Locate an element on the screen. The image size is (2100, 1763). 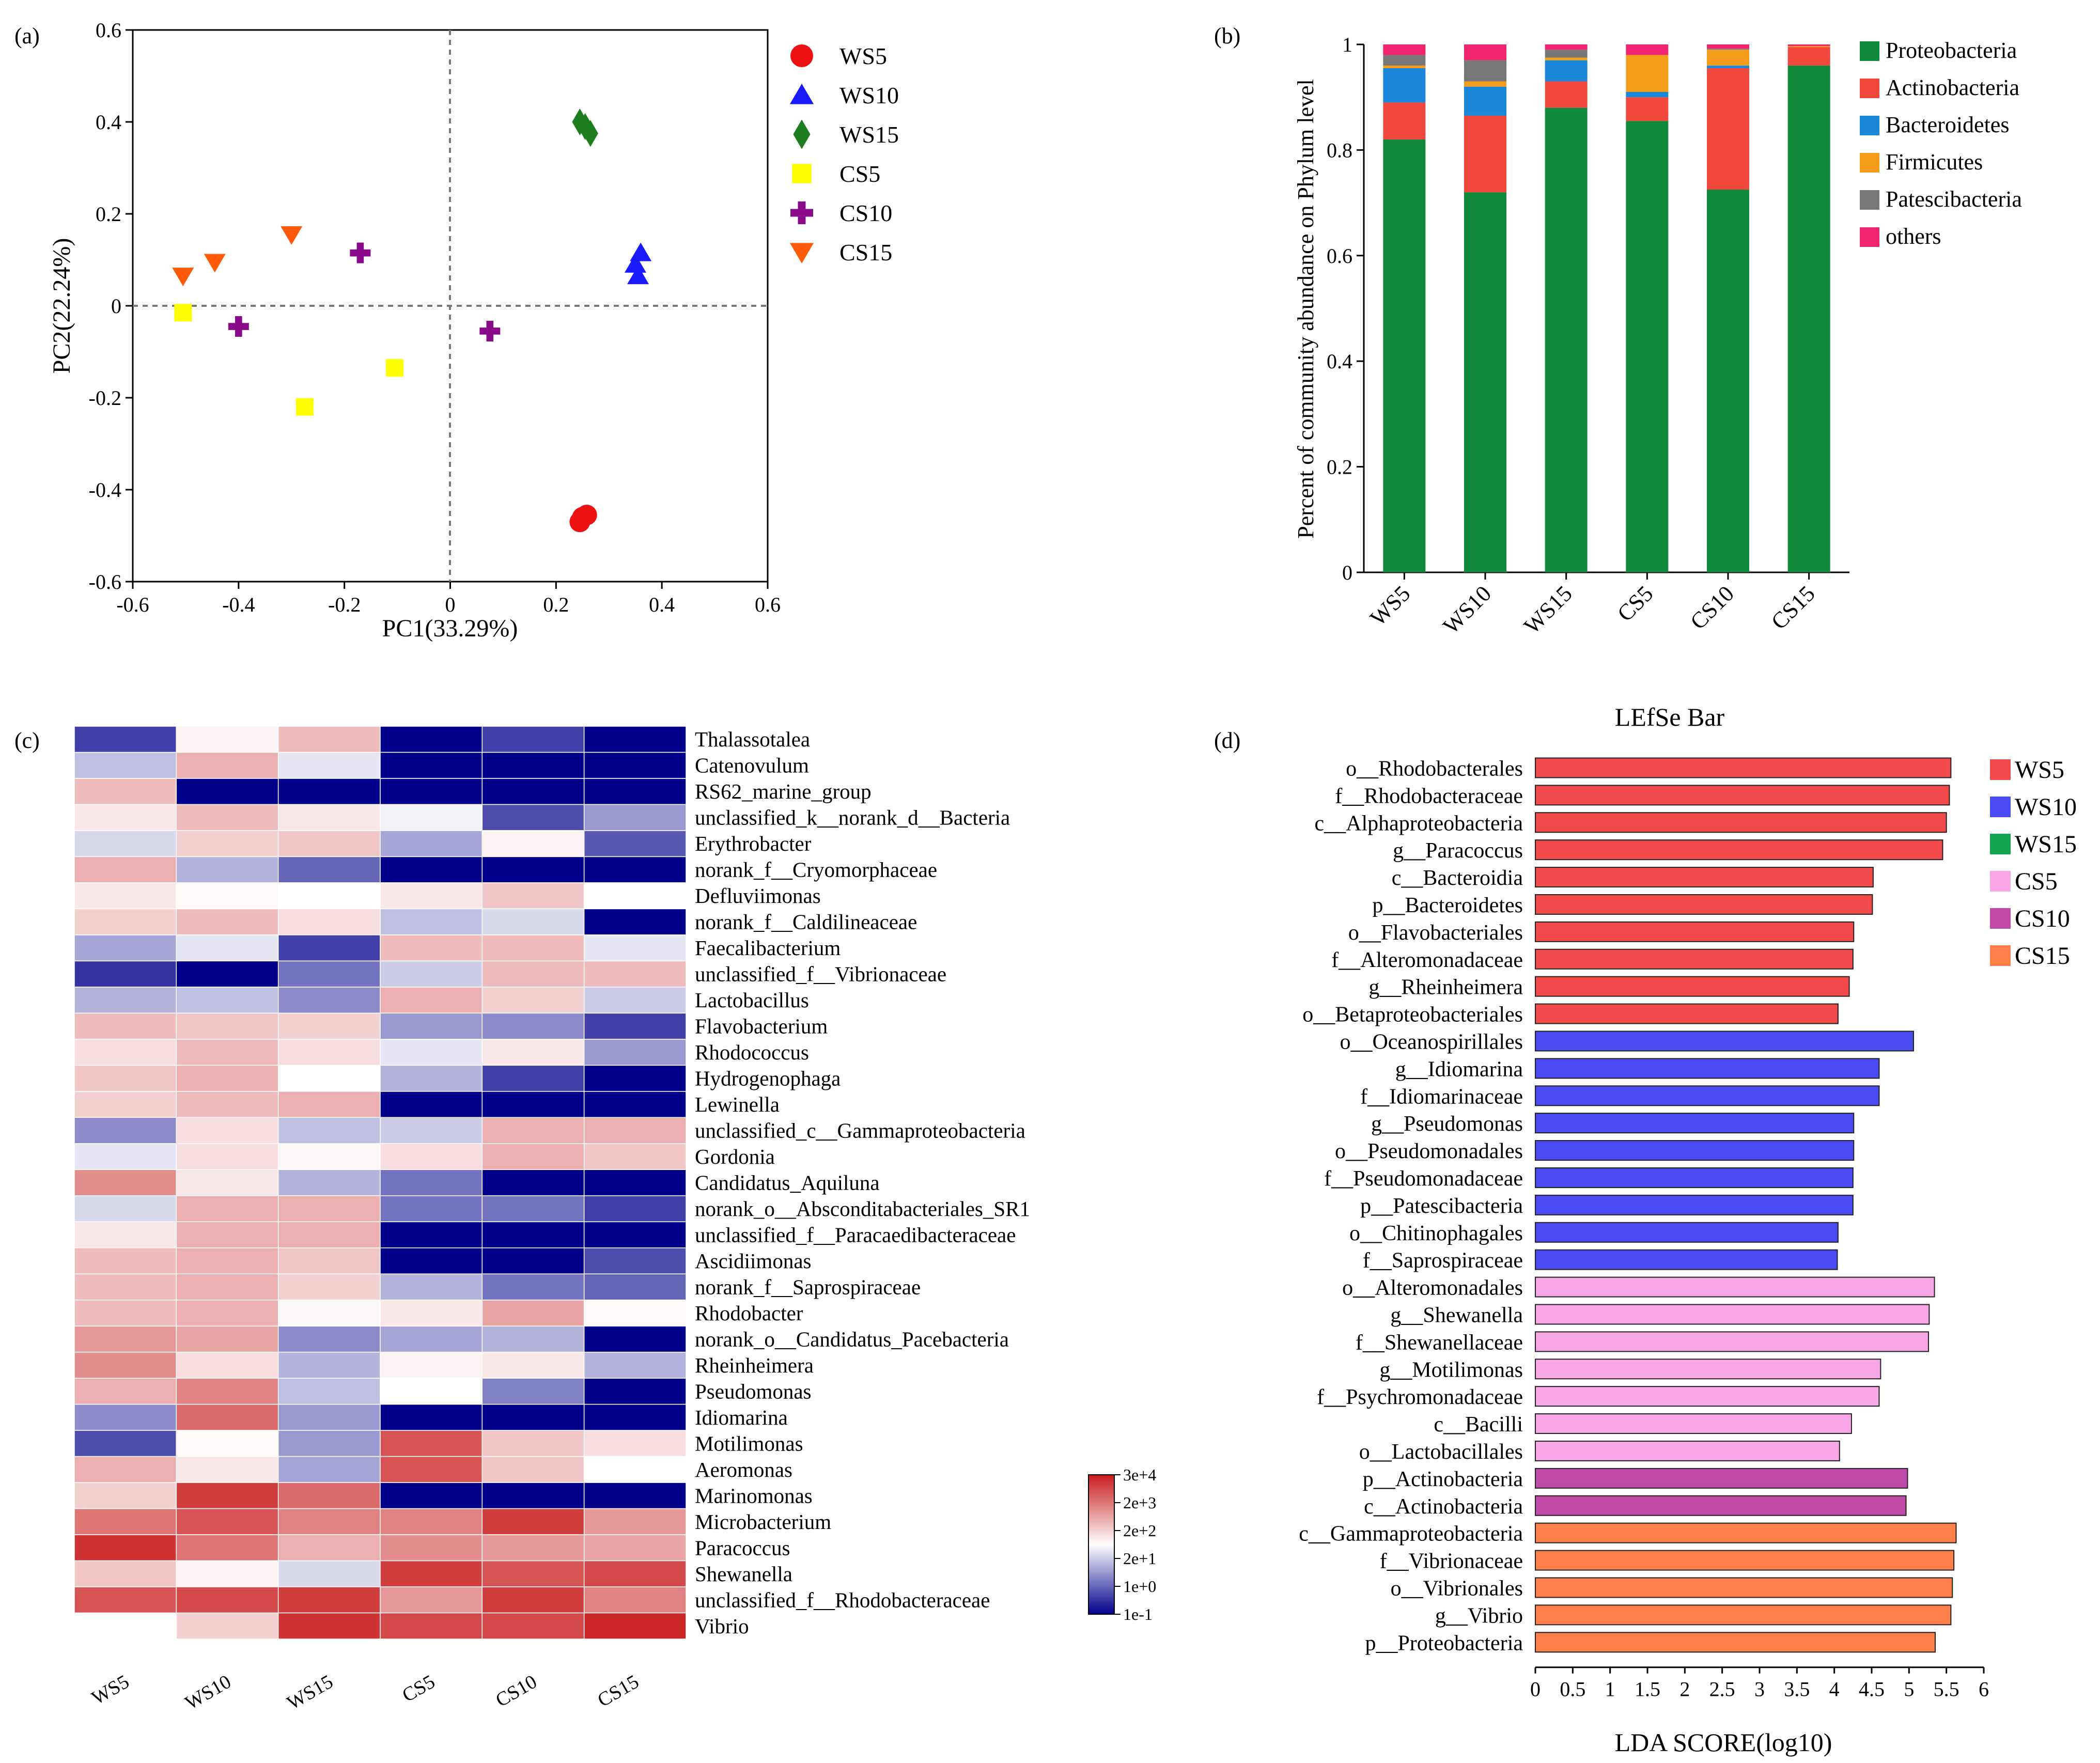
pca-legend-label: CS5 is located at coordinates (859, 174).